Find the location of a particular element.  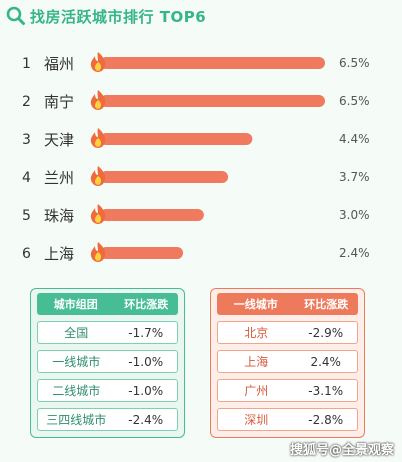

table-row: 二线城市 -1.0% is located at coordinates (107, 390).